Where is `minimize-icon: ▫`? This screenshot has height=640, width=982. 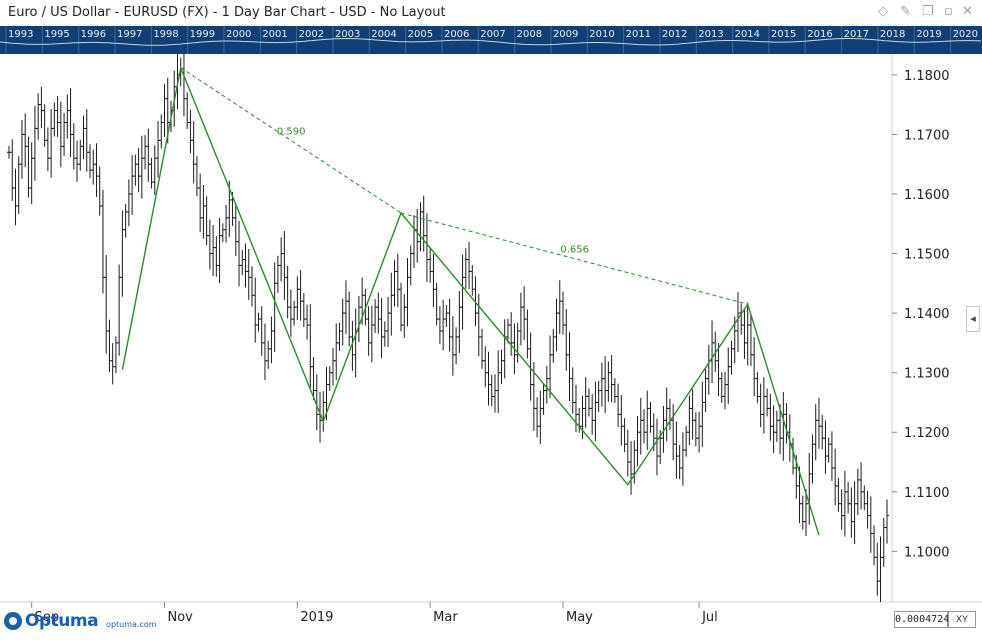 minimize-icon: ▫ is located at coordinates (948, 11).